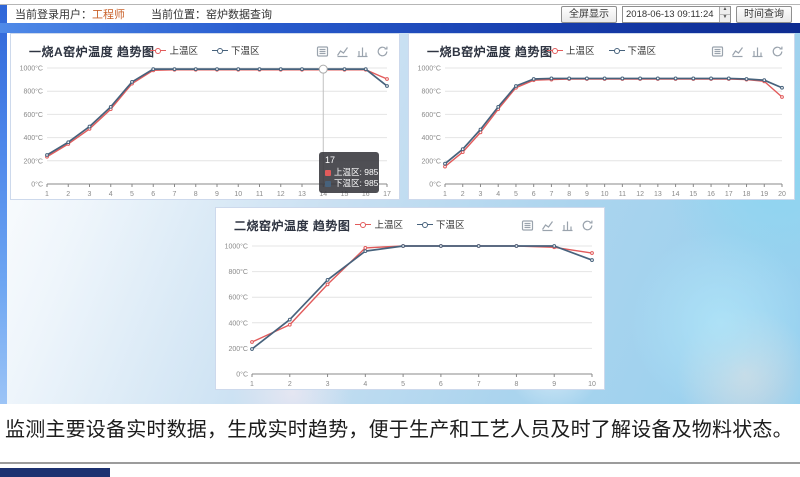  What do you see at coordinates (592, 384) in the screenshot?
I see `svg-text: 10` at bounding box center [592, 384].